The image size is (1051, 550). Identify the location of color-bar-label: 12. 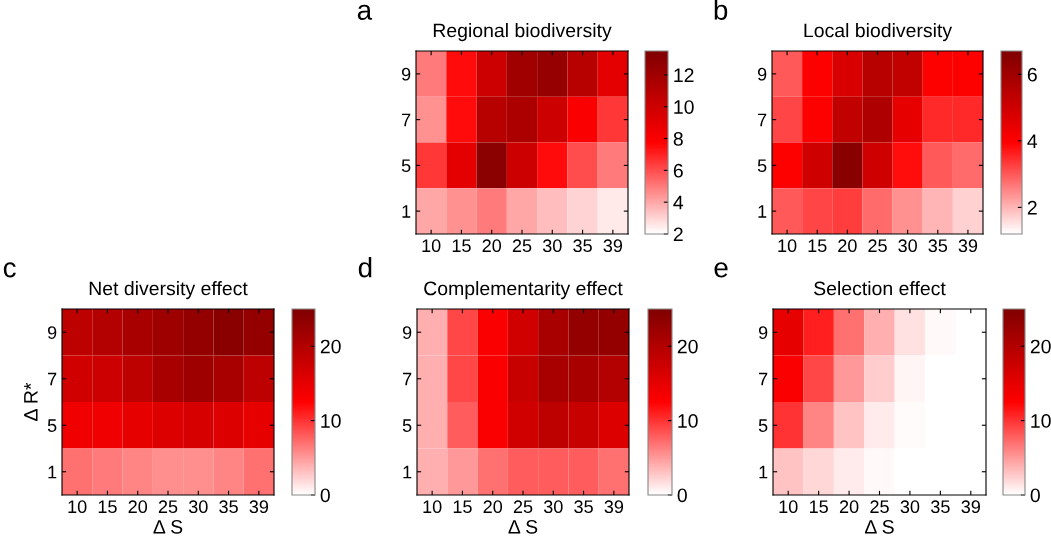
(684, 75).